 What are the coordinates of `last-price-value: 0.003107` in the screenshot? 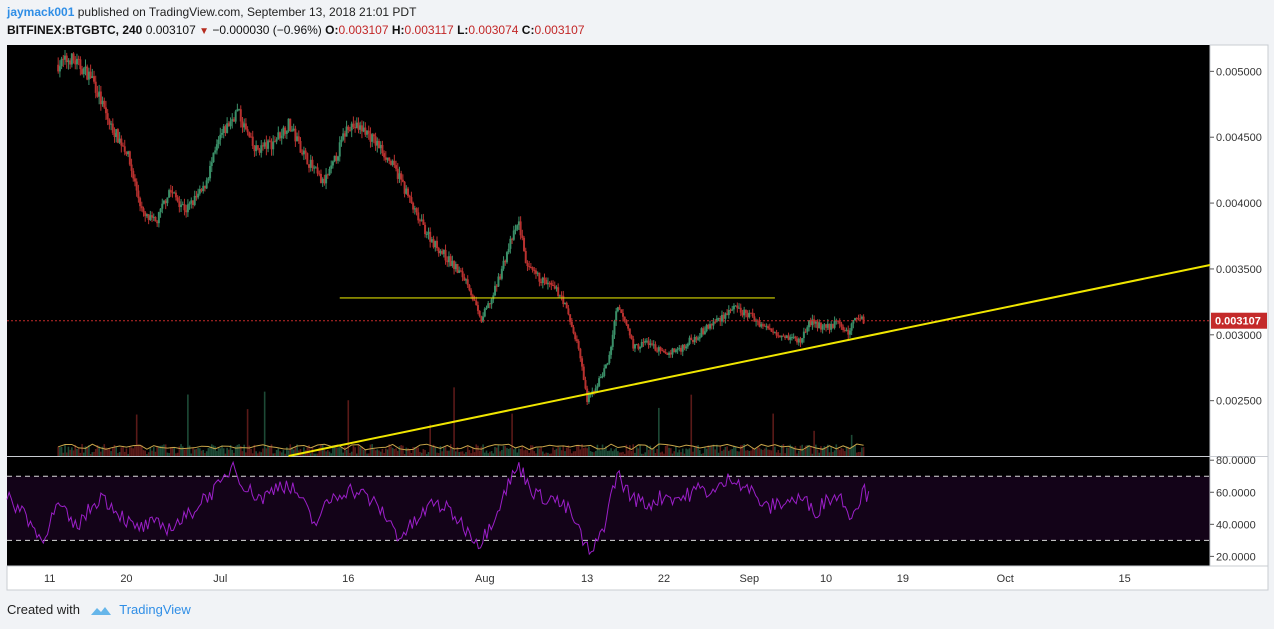 It's located at (170, 30).